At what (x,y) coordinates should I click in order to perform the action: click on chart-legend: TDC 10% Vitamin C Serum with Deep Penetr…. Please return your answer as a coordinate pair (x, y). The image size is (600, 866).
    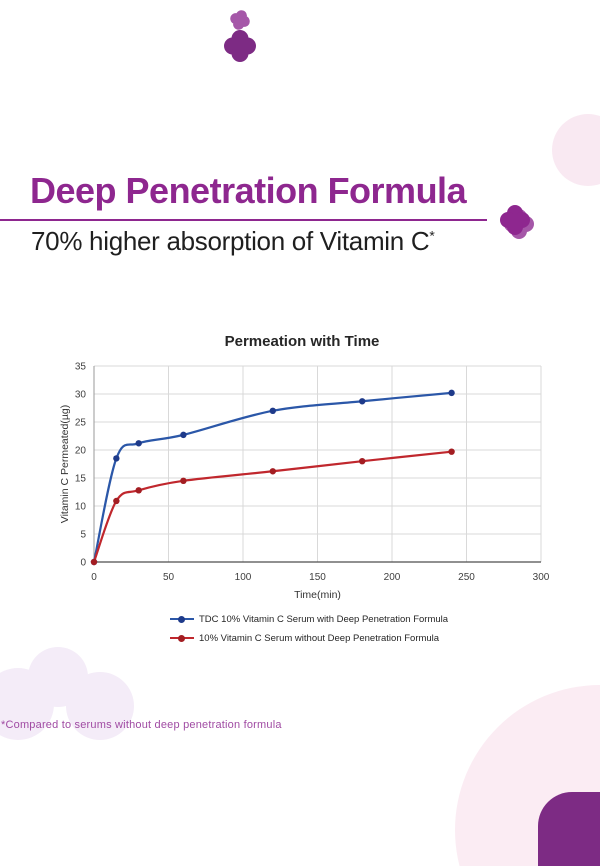
    Looking at the image, I should click on (309, 630).